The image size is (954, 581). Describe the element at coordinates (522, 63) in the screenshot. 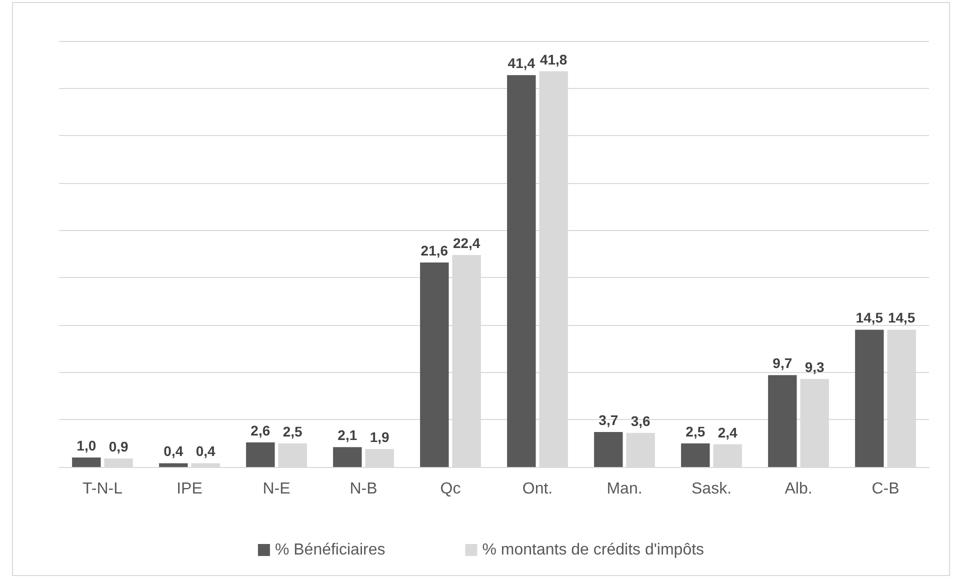

I see `data-label: 41,4` at that location.